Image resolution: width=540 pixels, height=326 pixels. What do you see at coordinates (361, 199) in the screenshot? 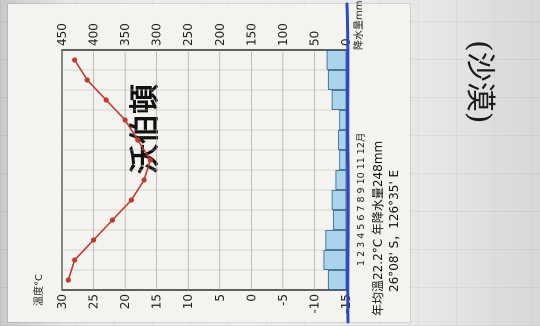
I see `month-axis-label: 1 2 3 4 5 6 7 8 9 10 11 12月` at bounding box center [361, 199].